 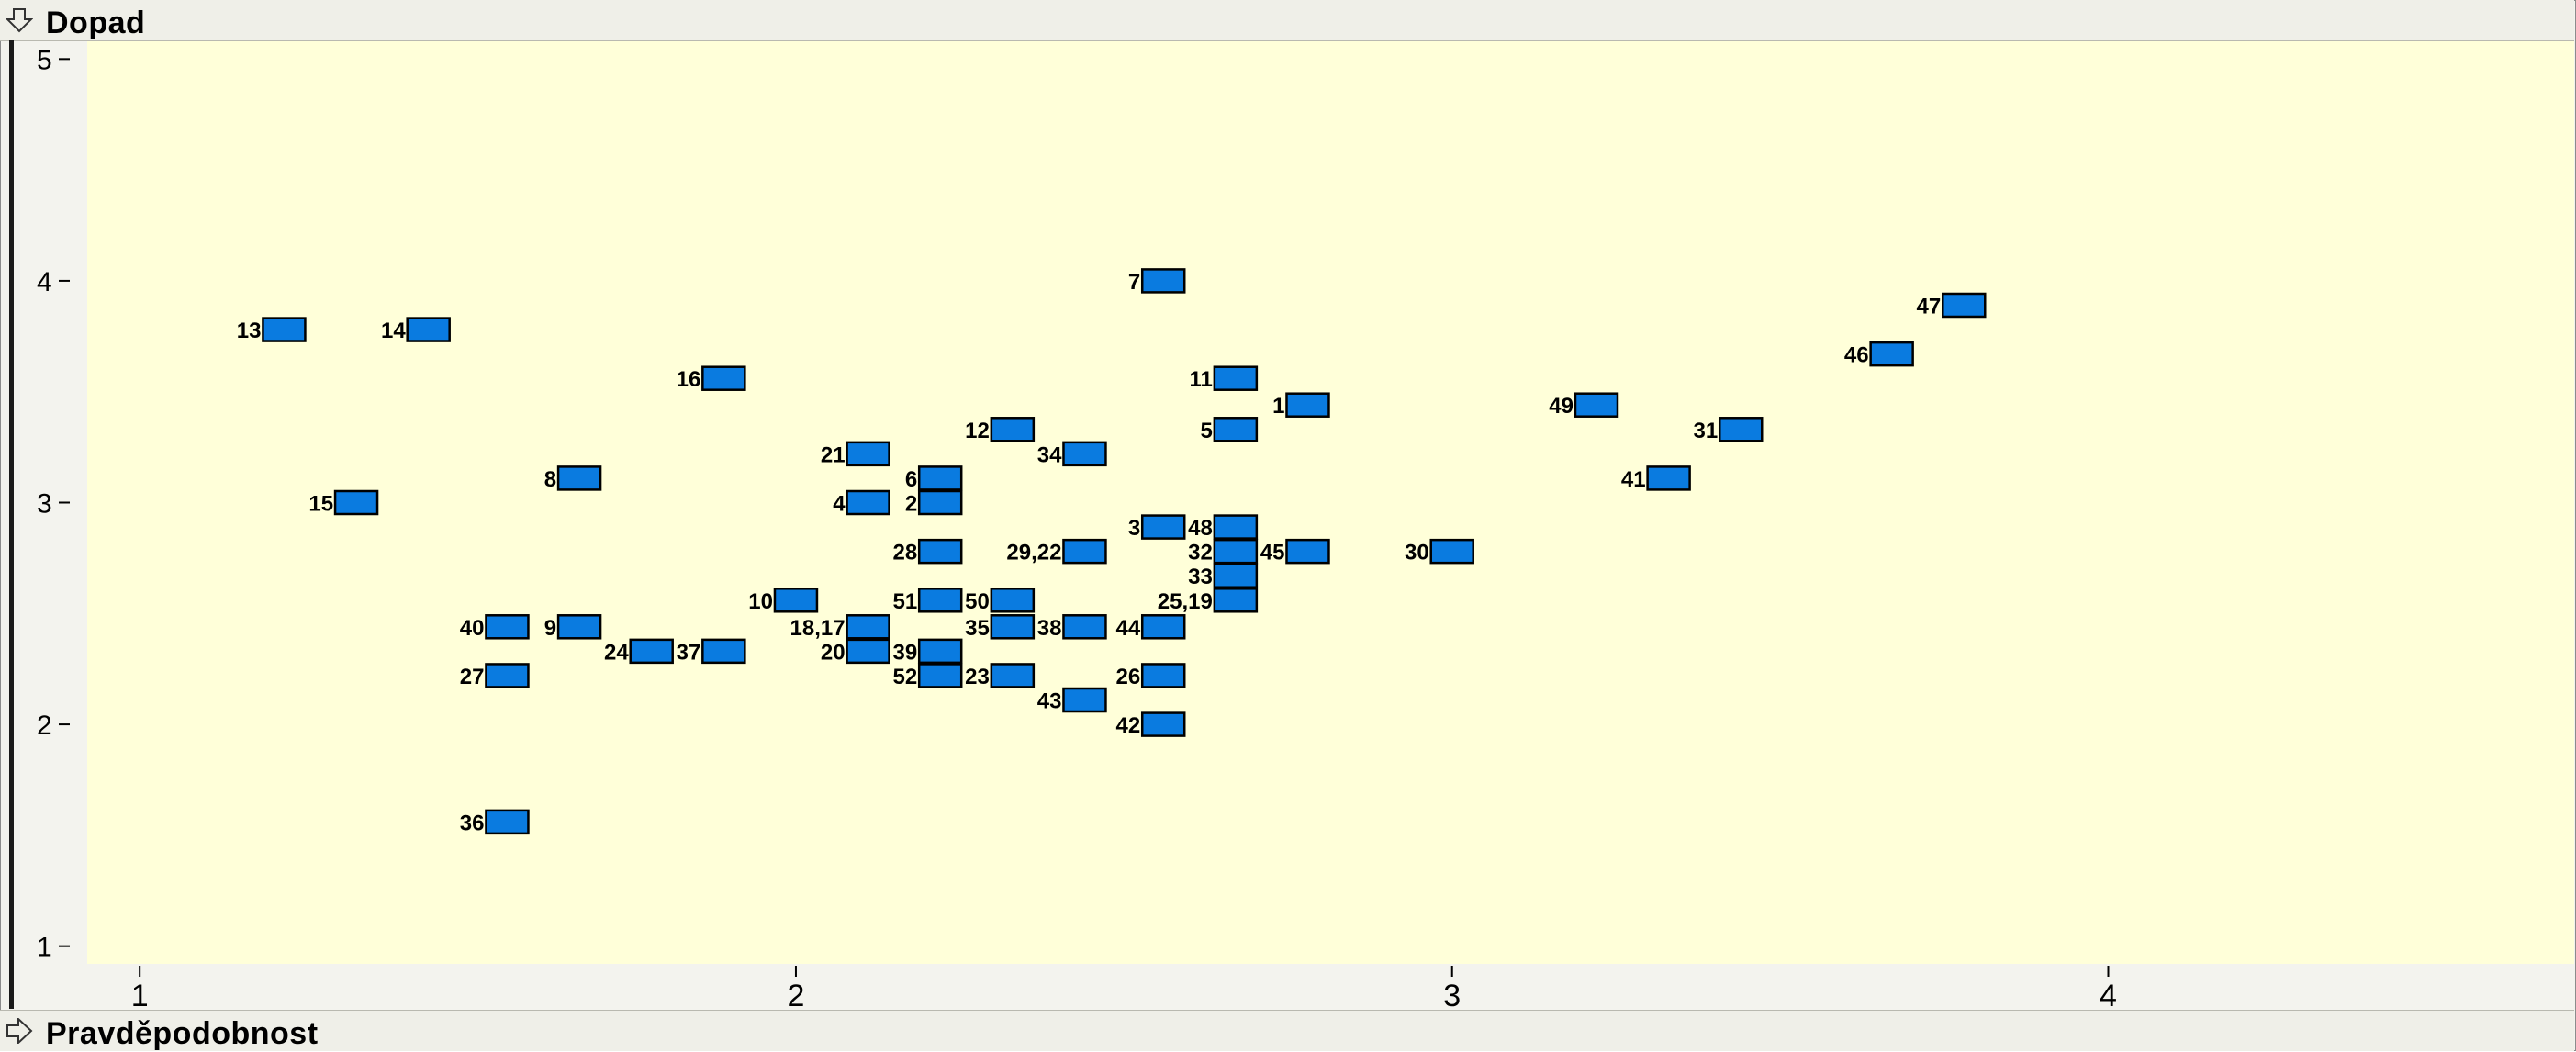 I want to click on data-point-label: 31, so click(x=1706, y=431).